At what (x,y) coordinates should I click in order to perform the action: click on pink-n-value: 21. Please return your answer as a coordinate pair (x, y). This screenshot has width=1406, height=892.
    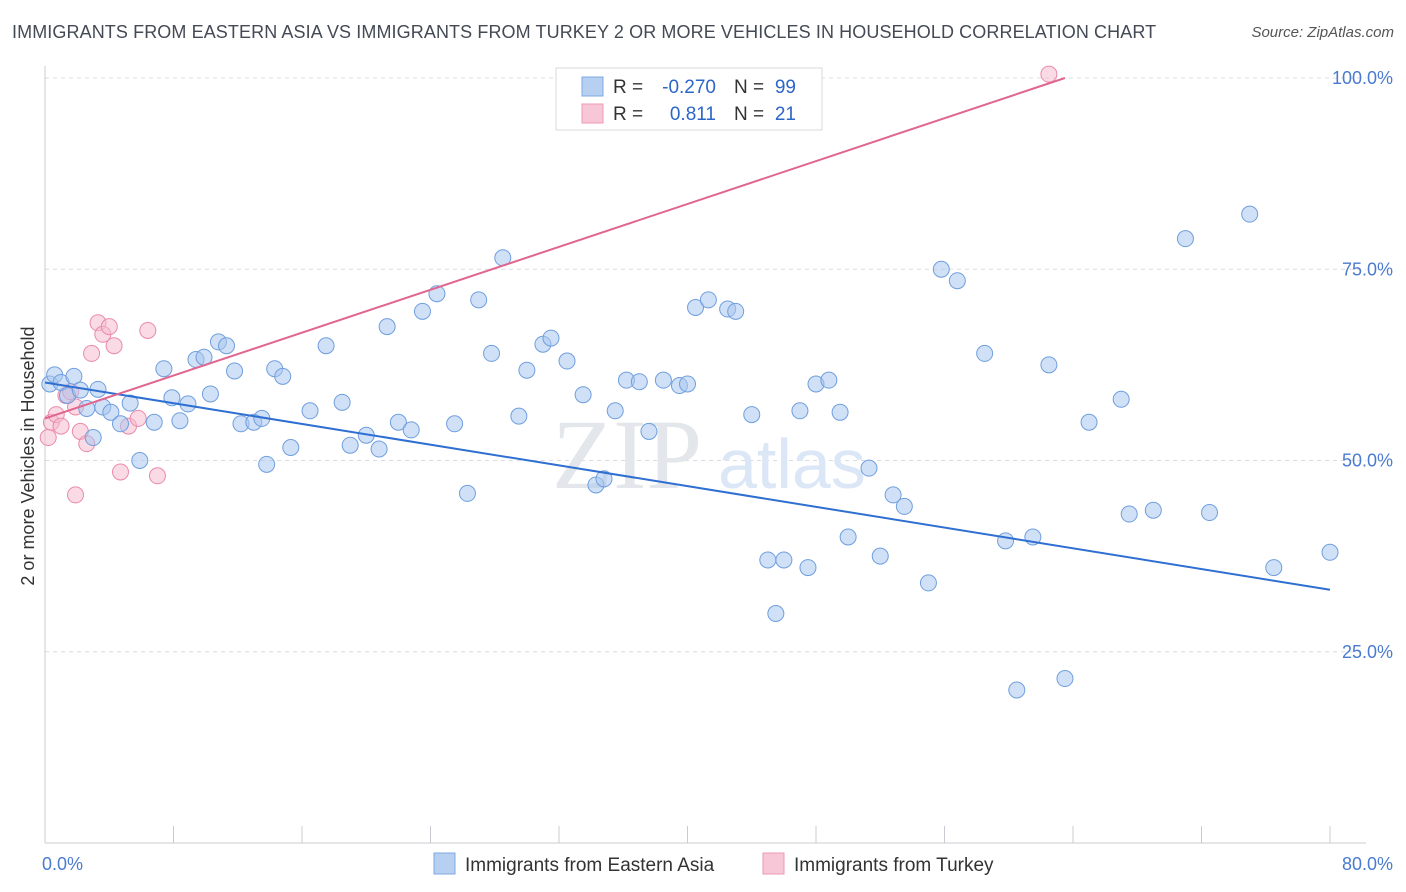
    Looking at the image, I should click on (785, 114).